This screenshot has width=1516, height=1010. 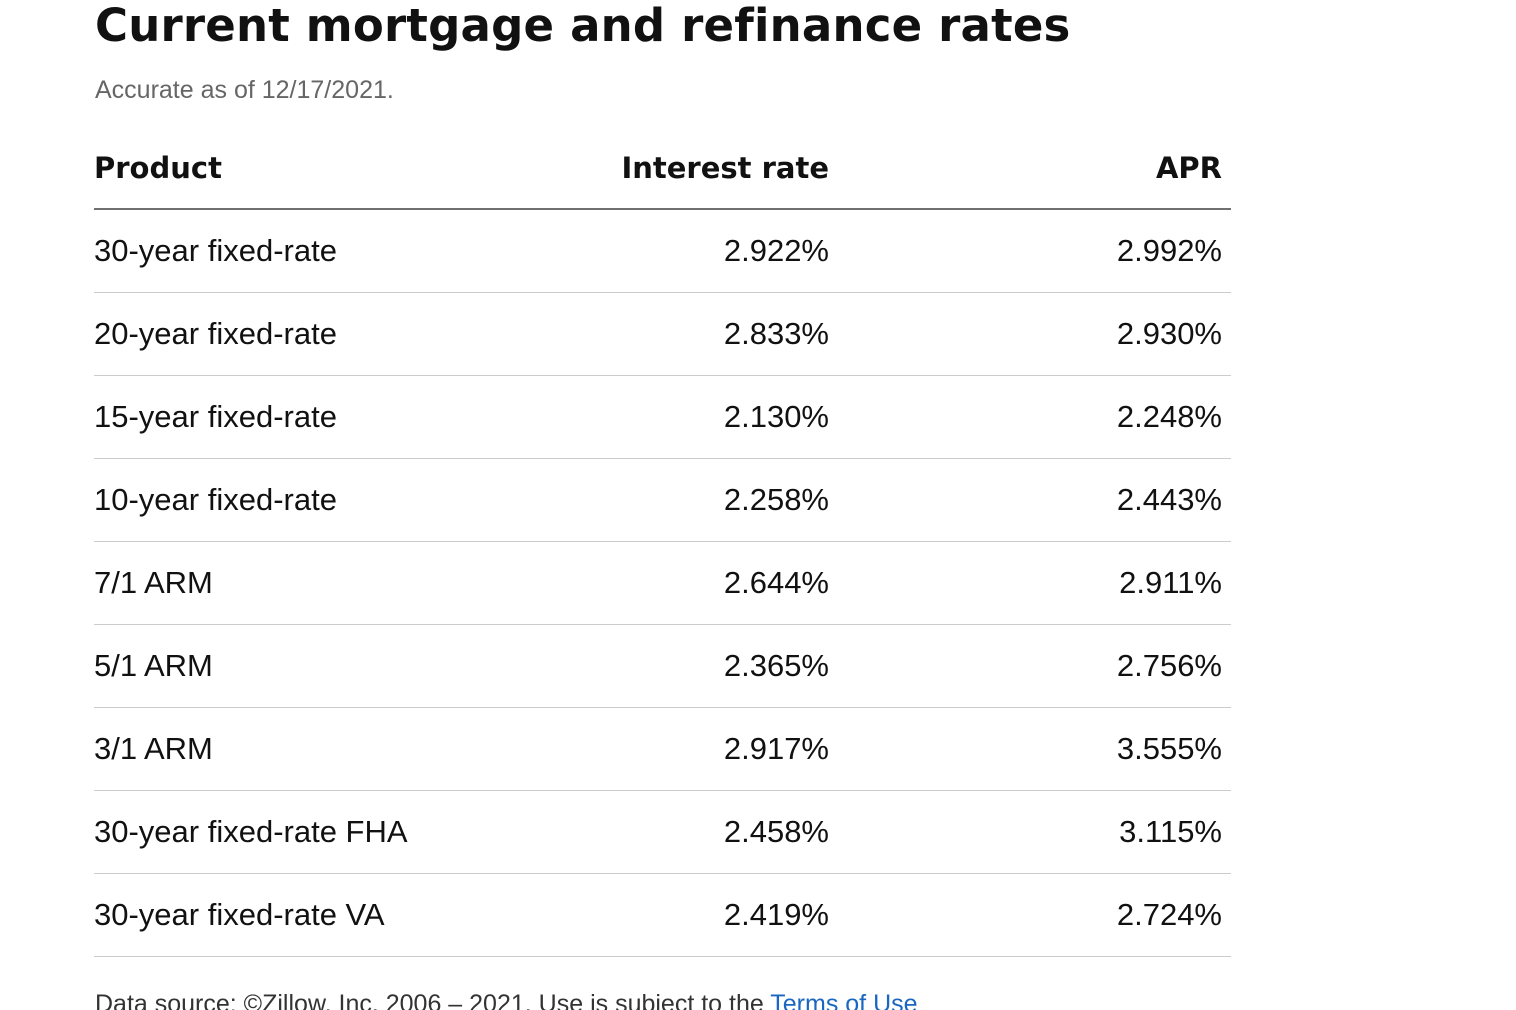 I want to click on product-cell: 30-year fixed-rate FHA, so click(x=354, y=832).